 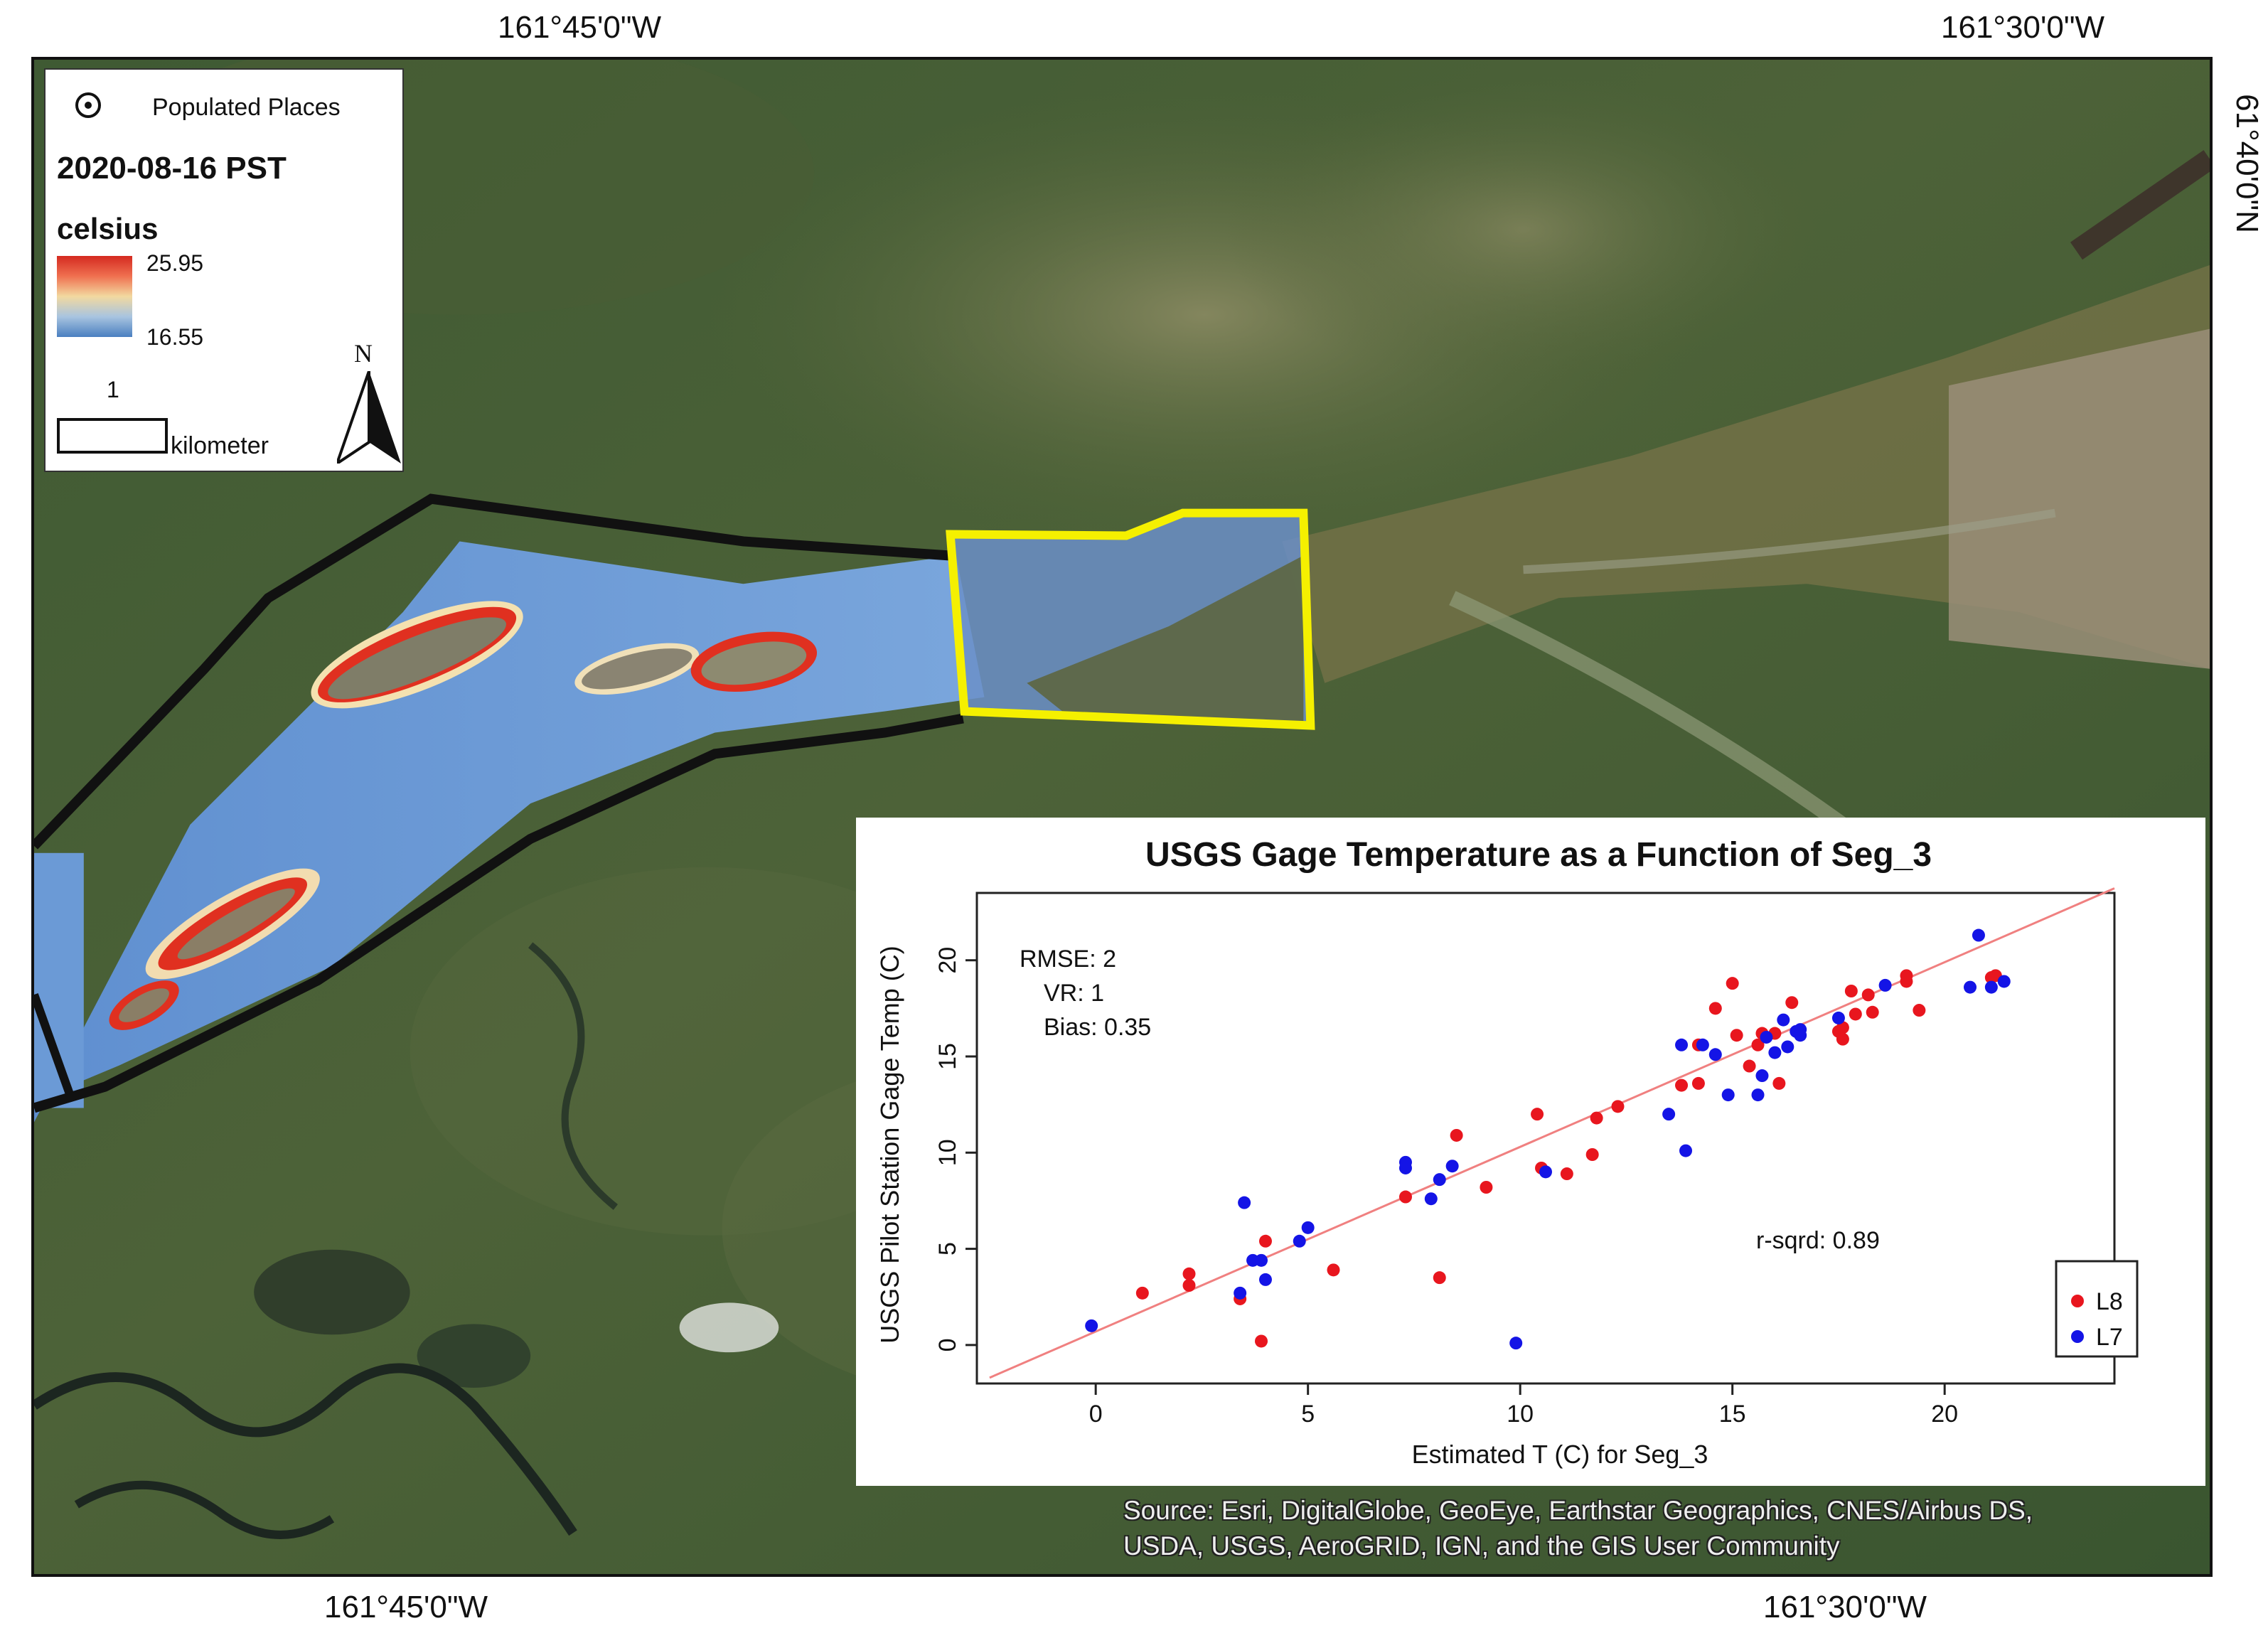 What do you see at coordinates (2109, 1337) in the screenshot?
I see `legend-label-l7: L7` at bounding box center [2109, 1337].